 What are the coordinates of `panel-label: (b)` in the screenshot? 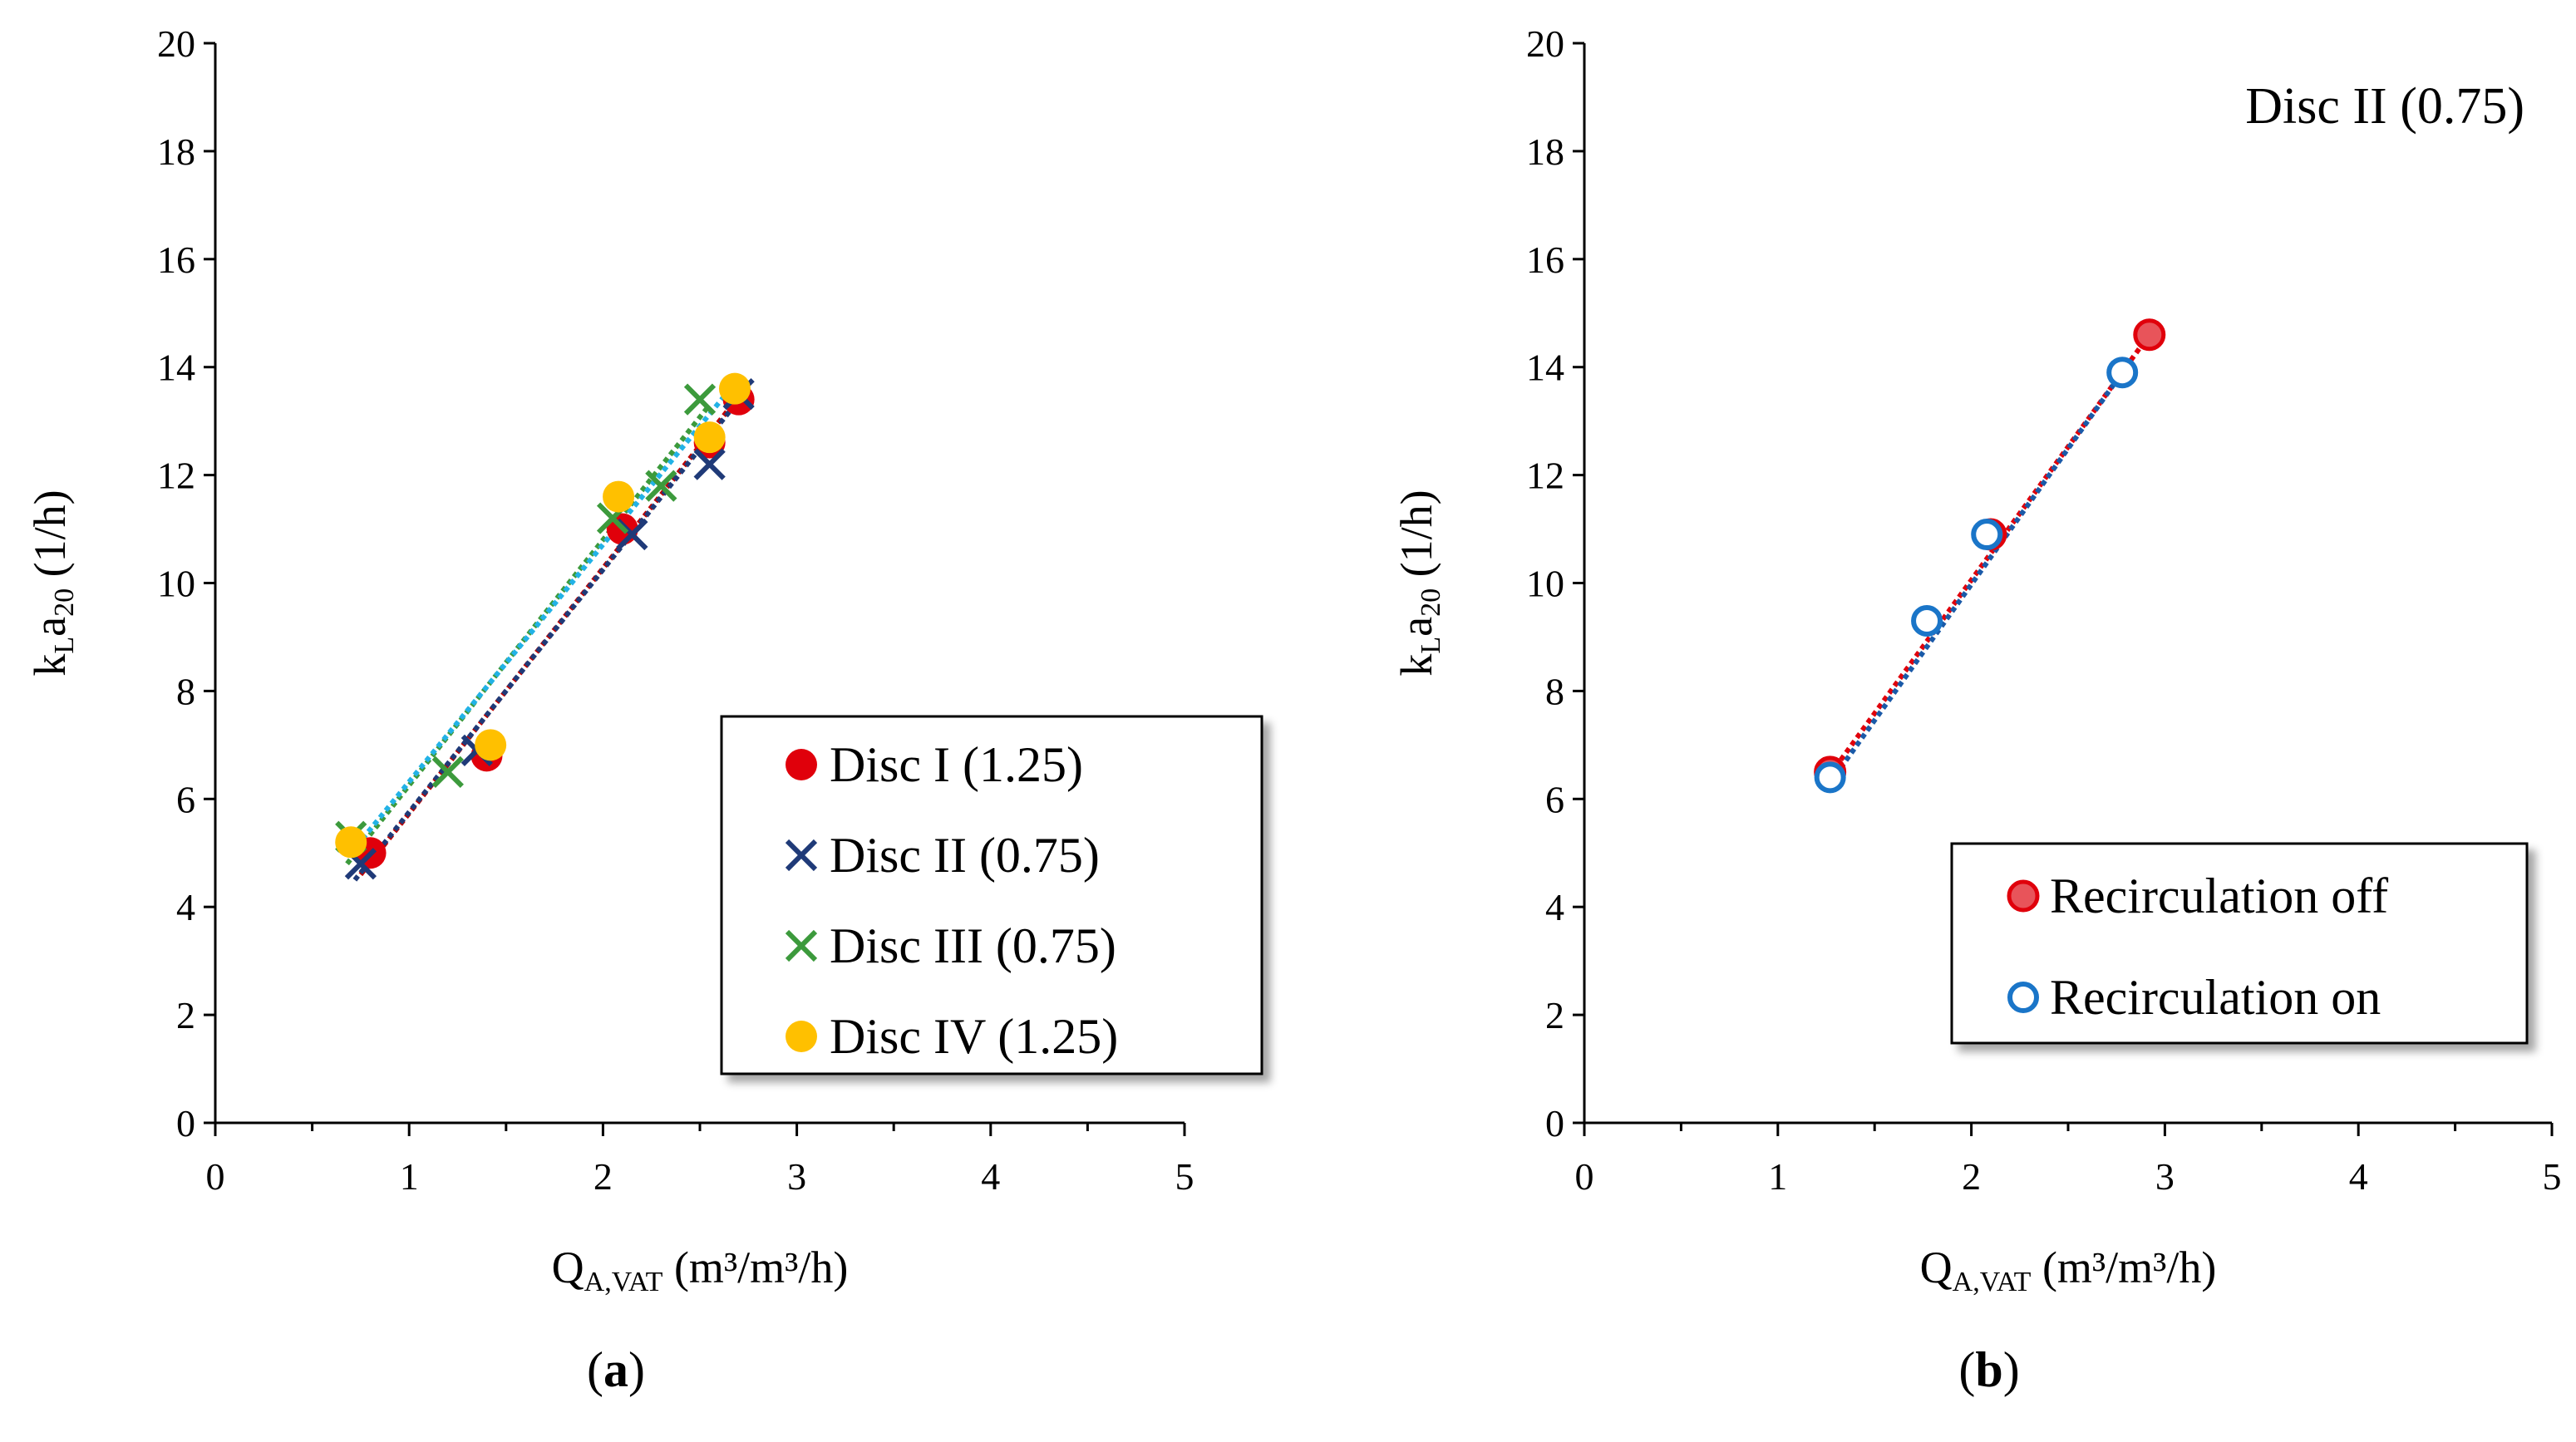 It's located at (1988, 1369).